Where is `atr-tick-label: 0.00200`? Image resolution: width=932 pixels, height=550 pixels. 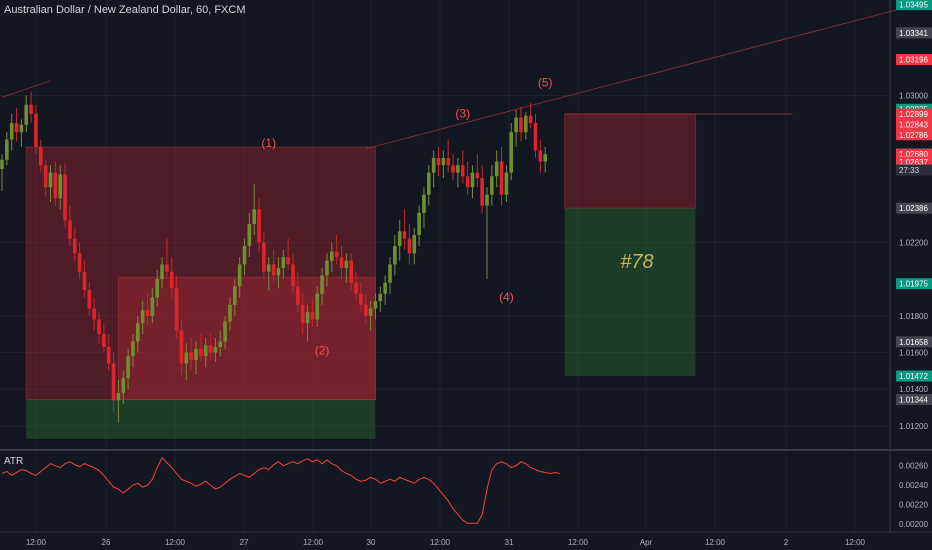 atr-tick-label: 0.00200 is located at coordinates (913, 524).